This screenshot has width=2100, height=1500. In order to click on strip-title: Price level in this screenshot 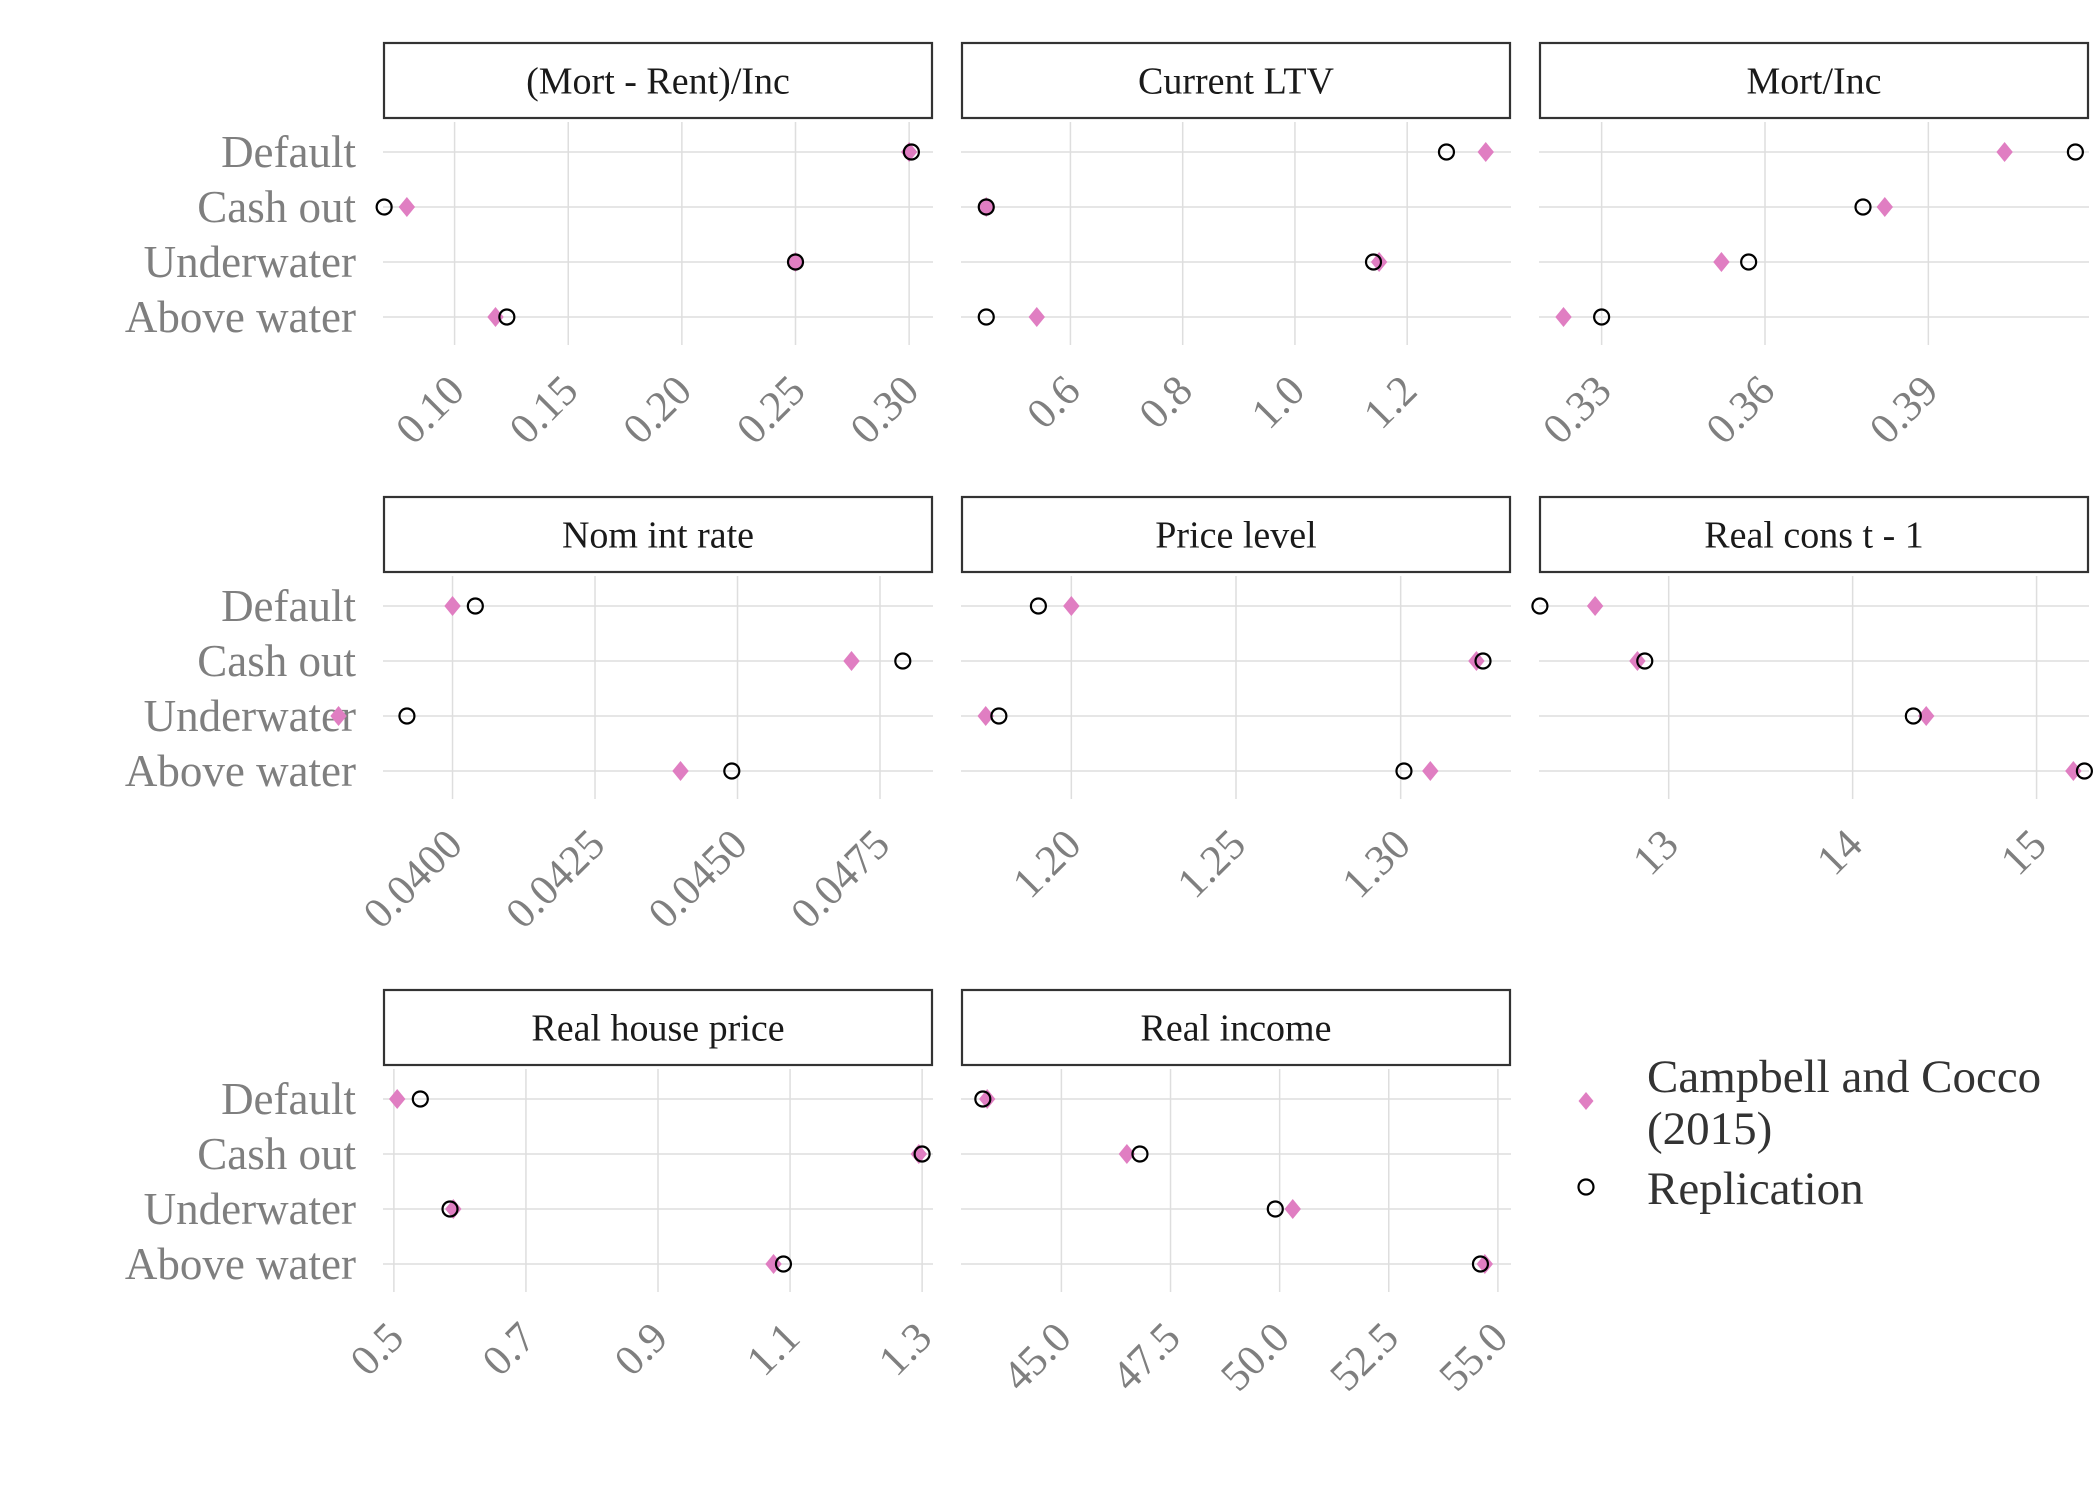, I will do `click(1235, 536)`.